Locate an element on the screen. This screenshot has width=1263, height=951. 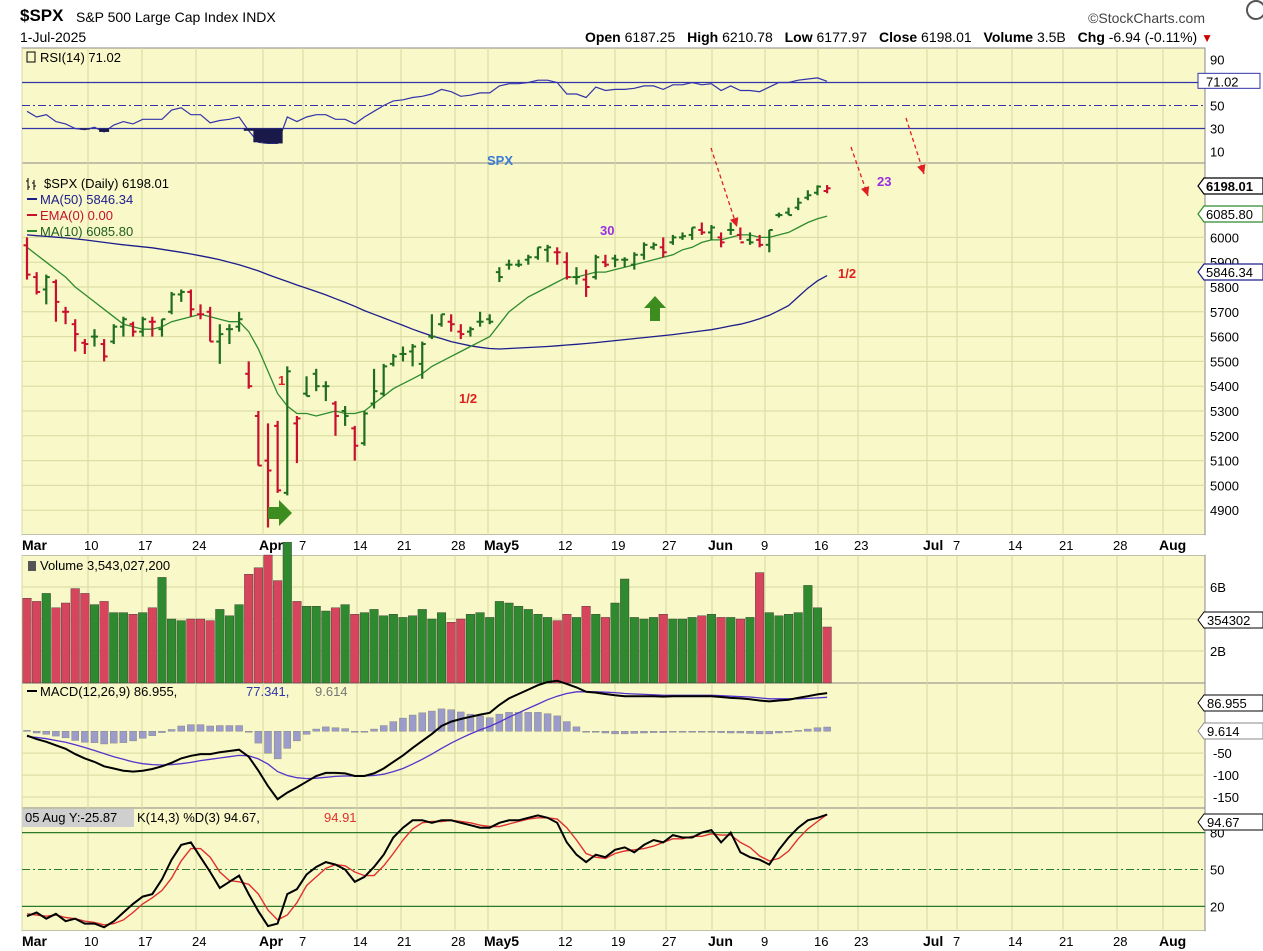
date-label-top: 21 is located at coordinates (404, 545).